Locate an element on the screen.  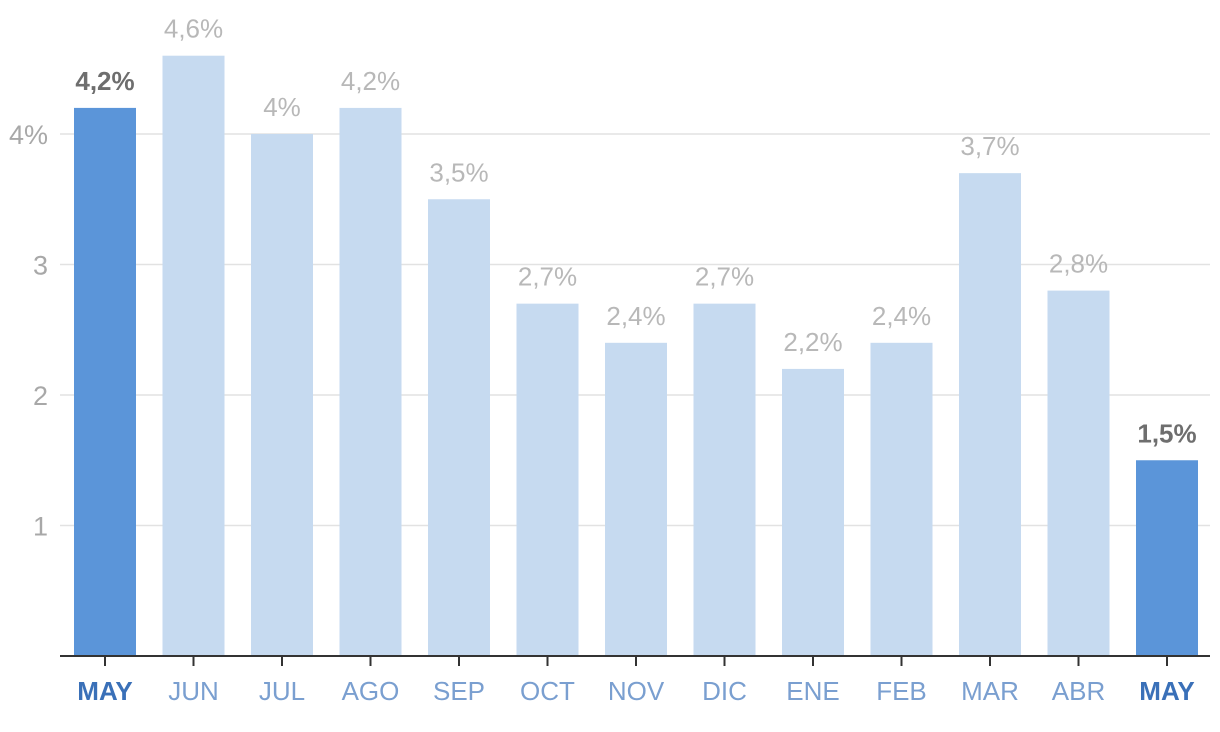
x-tick-label: FEB is located at coordinates (901, 691).